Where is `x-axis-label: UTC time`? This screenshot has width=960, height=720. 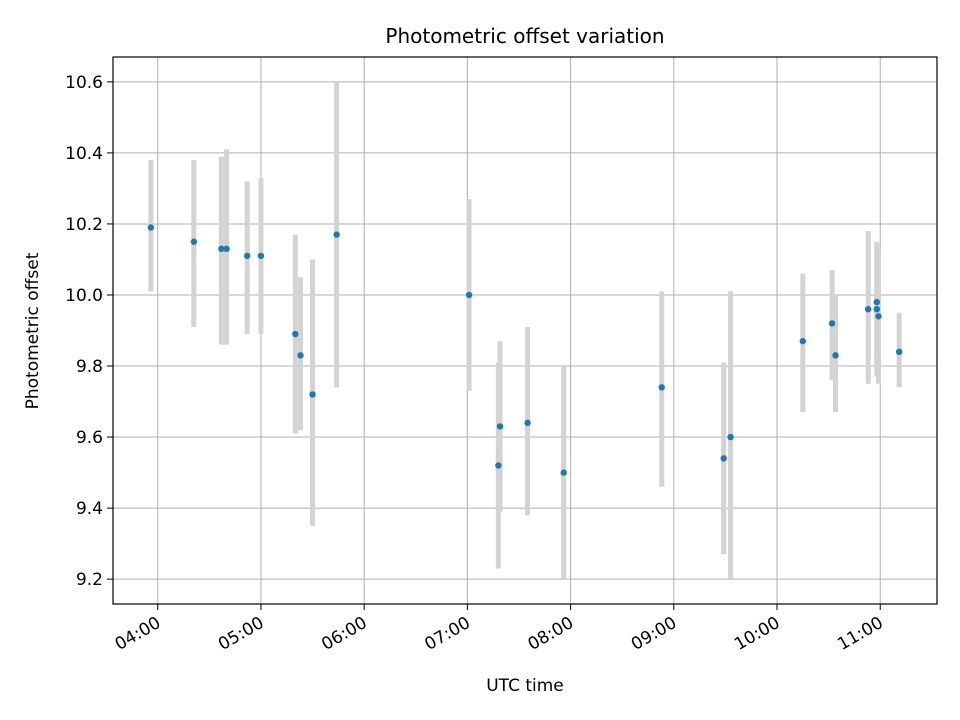
x-axis-label: UTC time is located at coordinates (525, 686).